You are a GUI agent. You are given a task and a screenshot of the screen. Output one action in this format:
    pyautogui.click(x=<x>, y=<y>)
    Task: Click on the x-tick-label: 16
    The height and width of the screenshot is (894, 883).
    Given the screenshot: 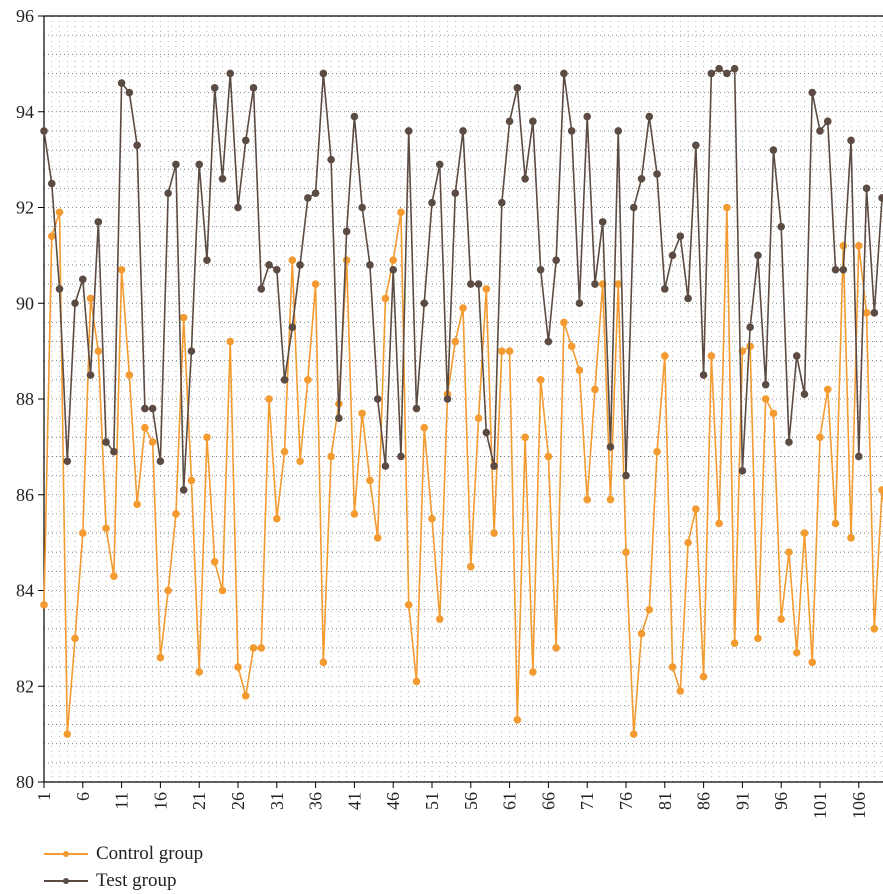 What is the action you would take?
    pyautogui.click(x=160, y=801)
    